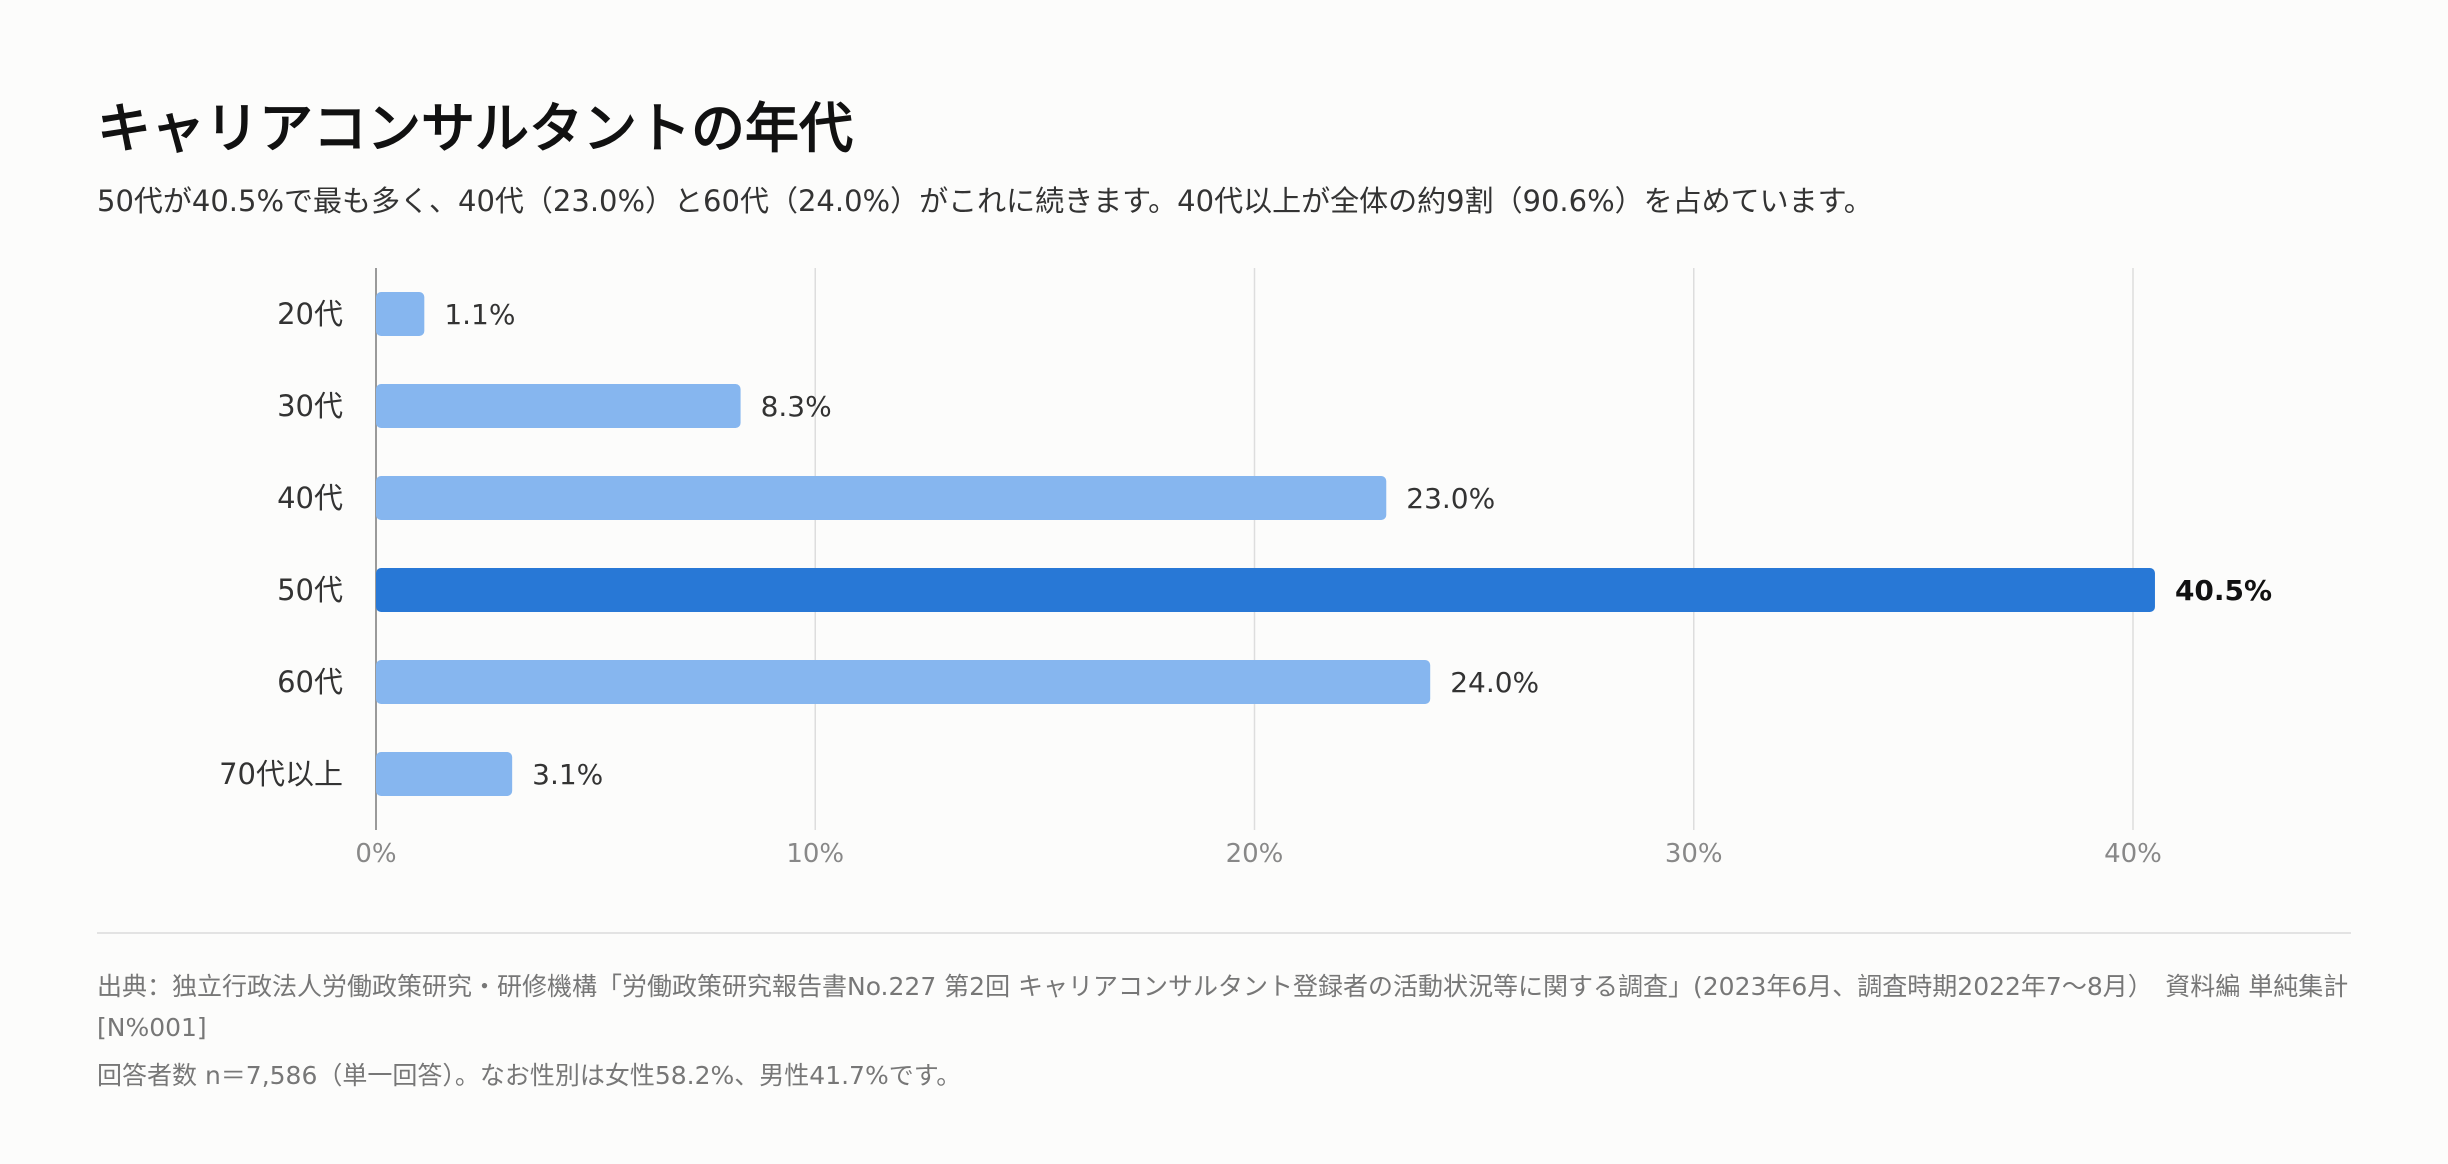  Describe the element at coordinates (479, 314) in the screenshot. I see `value-label: 1.1%` at that location.